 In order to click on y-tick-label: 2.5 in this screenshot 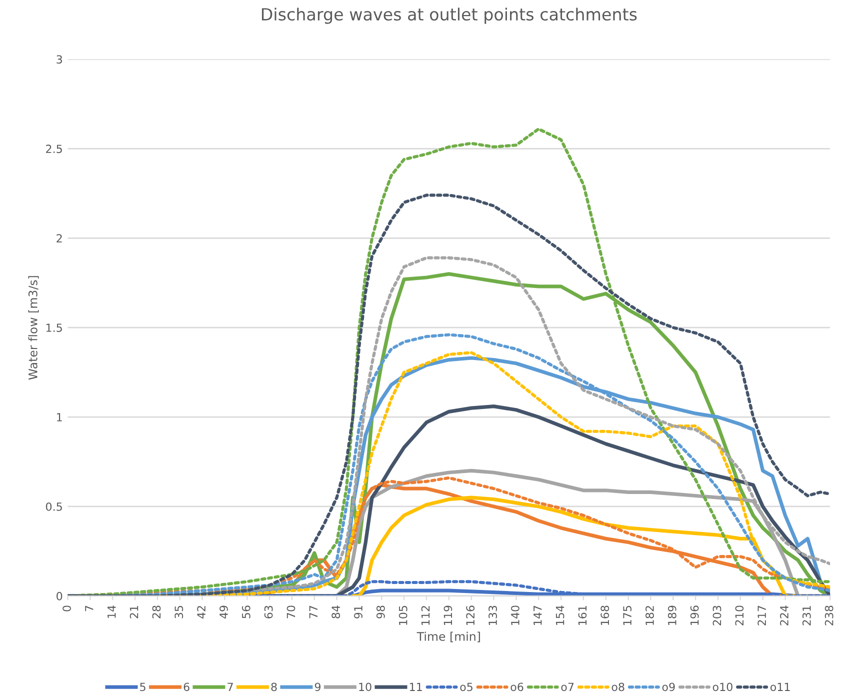, I will do `click(54, 149)`.